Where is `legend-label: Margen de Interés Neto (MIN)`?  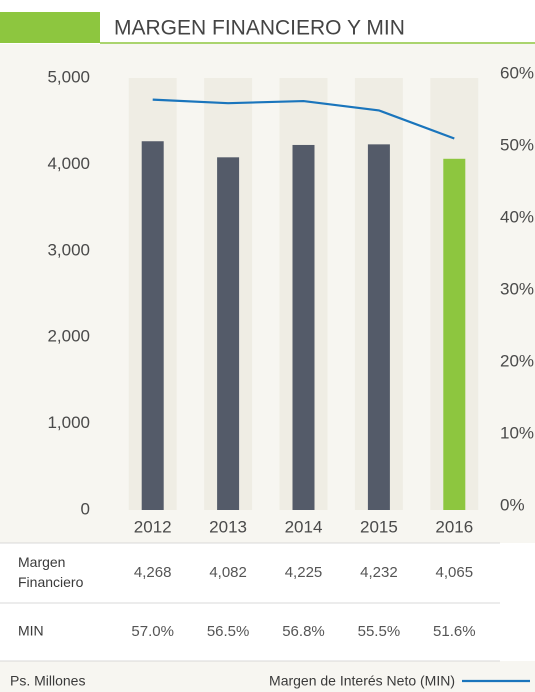 legend-label: Margen de Interés Neto (MIN) is located at coordinates (362, 681).